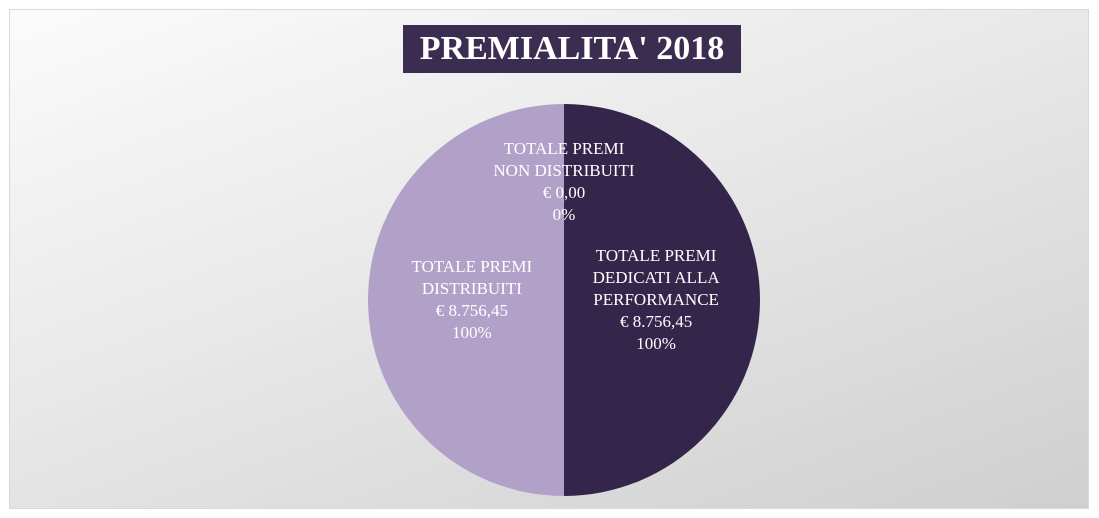 The height and width of the screenshot is (518, 1099). What do you see at coordinates (656, 277) in the screenshot?
I see `label-category: TOTALE PREMI DEDICATI ALLA PERFORMANCE` at bounding box center [656, 277].